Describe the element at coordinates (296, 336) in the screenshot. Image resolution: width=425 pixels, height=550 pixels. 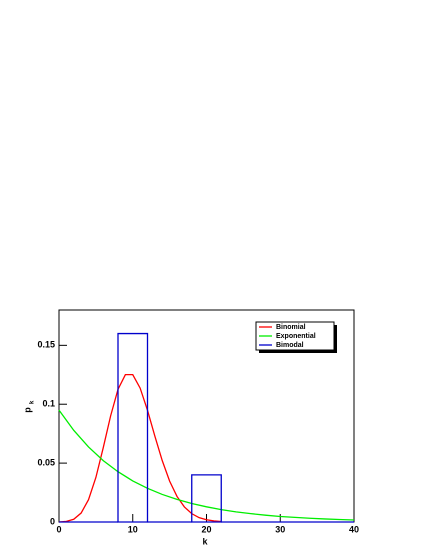
I see `legend-label: Exponential` at that location.